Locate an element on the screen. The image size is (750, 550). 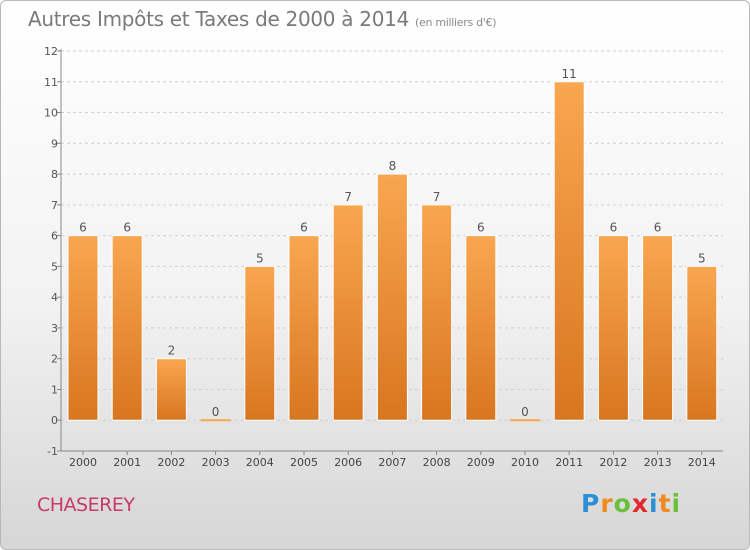
x-tick-label: 2011 is located at coordinates (569, 462).